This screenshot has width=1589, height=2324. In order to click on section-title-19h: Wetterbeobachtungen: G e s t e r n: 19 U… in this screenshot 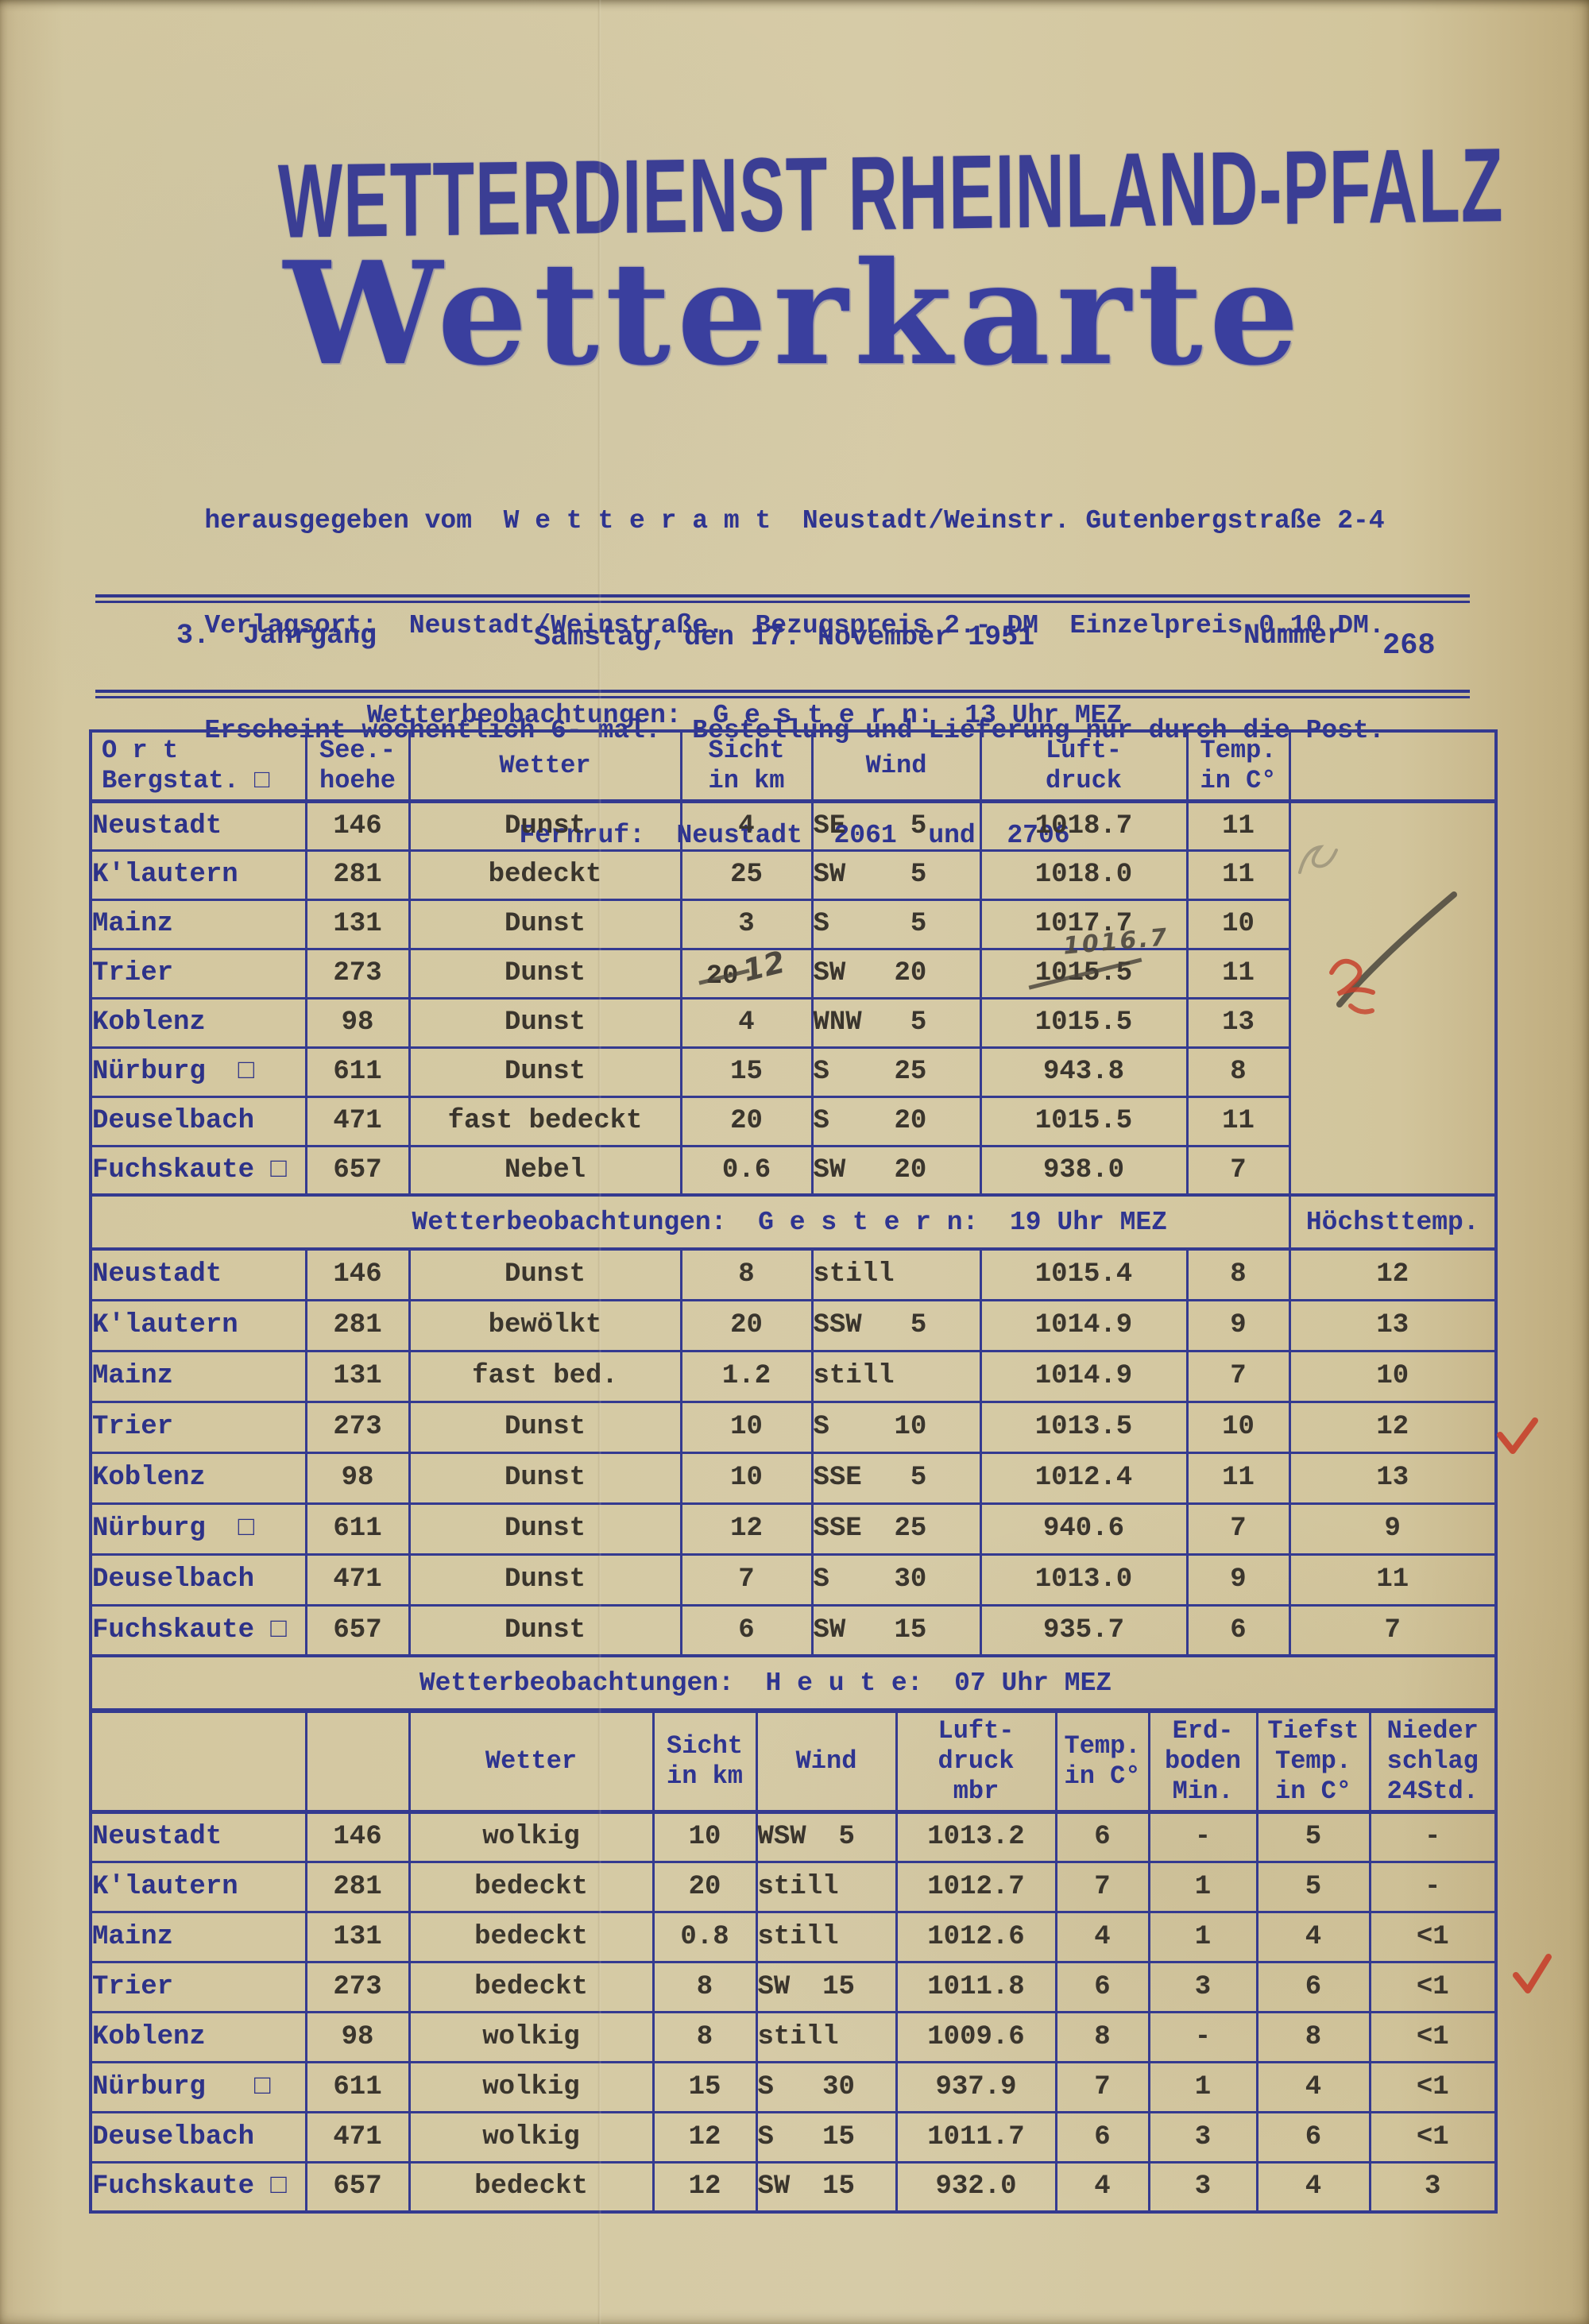, I will do `click(690, 1222)`.